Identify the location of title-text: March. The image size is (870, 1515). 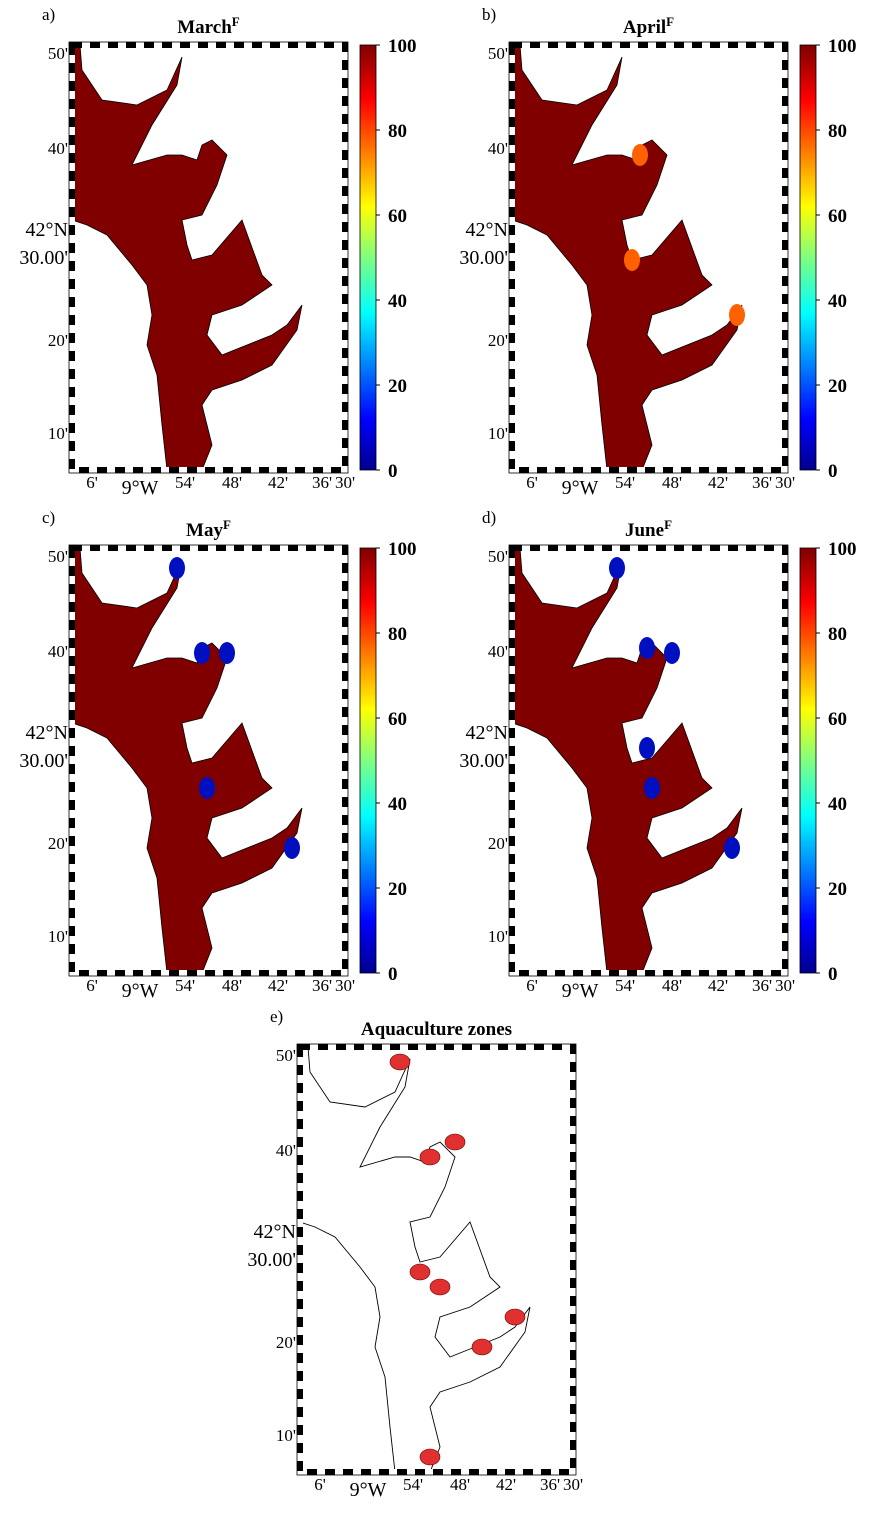
(204, 27).